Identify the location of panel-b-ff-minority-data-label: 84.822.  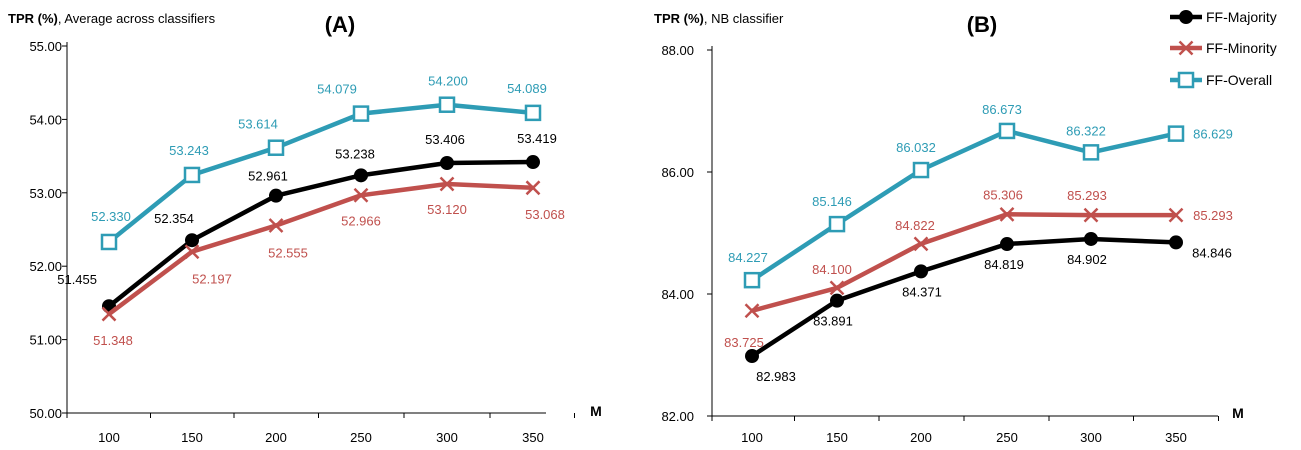
(915, 225).